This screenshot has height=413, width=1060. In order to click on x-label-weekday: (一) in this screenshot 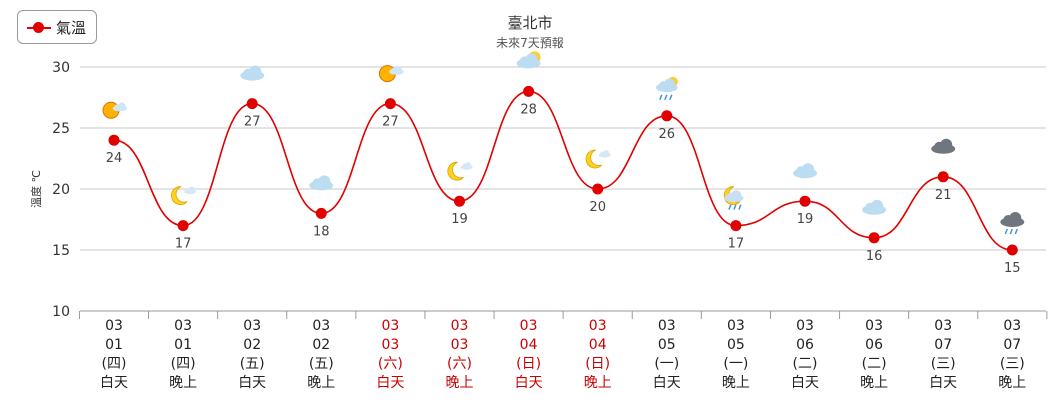, I will do `click(666, 364)`.